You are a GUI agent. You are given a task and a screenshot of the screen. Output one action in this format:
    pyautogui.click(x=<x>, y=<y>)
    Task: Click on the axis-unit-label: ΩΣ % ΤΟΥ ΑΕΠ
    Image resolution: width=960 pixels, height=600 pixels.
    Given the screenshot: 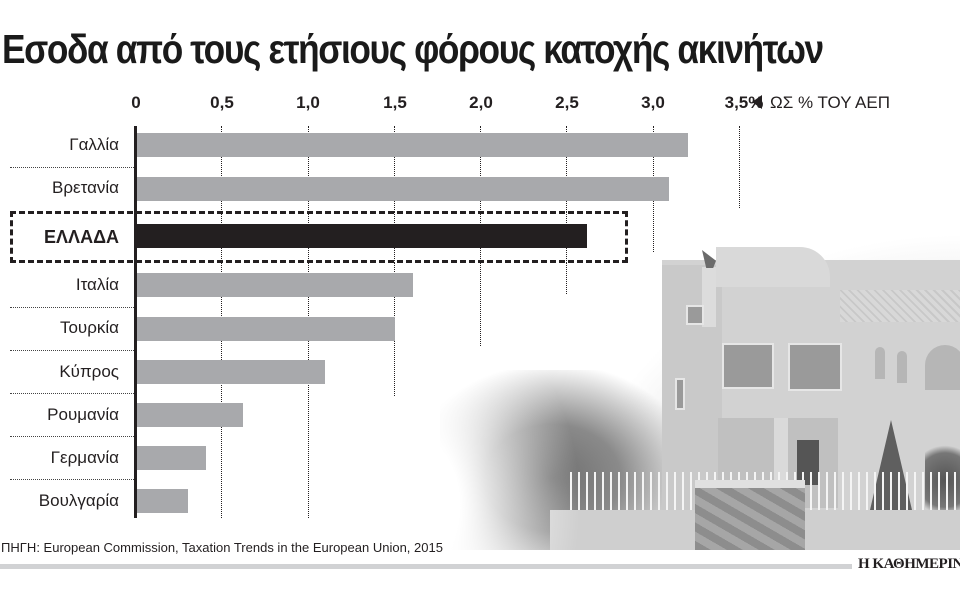 What is the action you would take?
    pyautogui.click(x=821, y=103)
    